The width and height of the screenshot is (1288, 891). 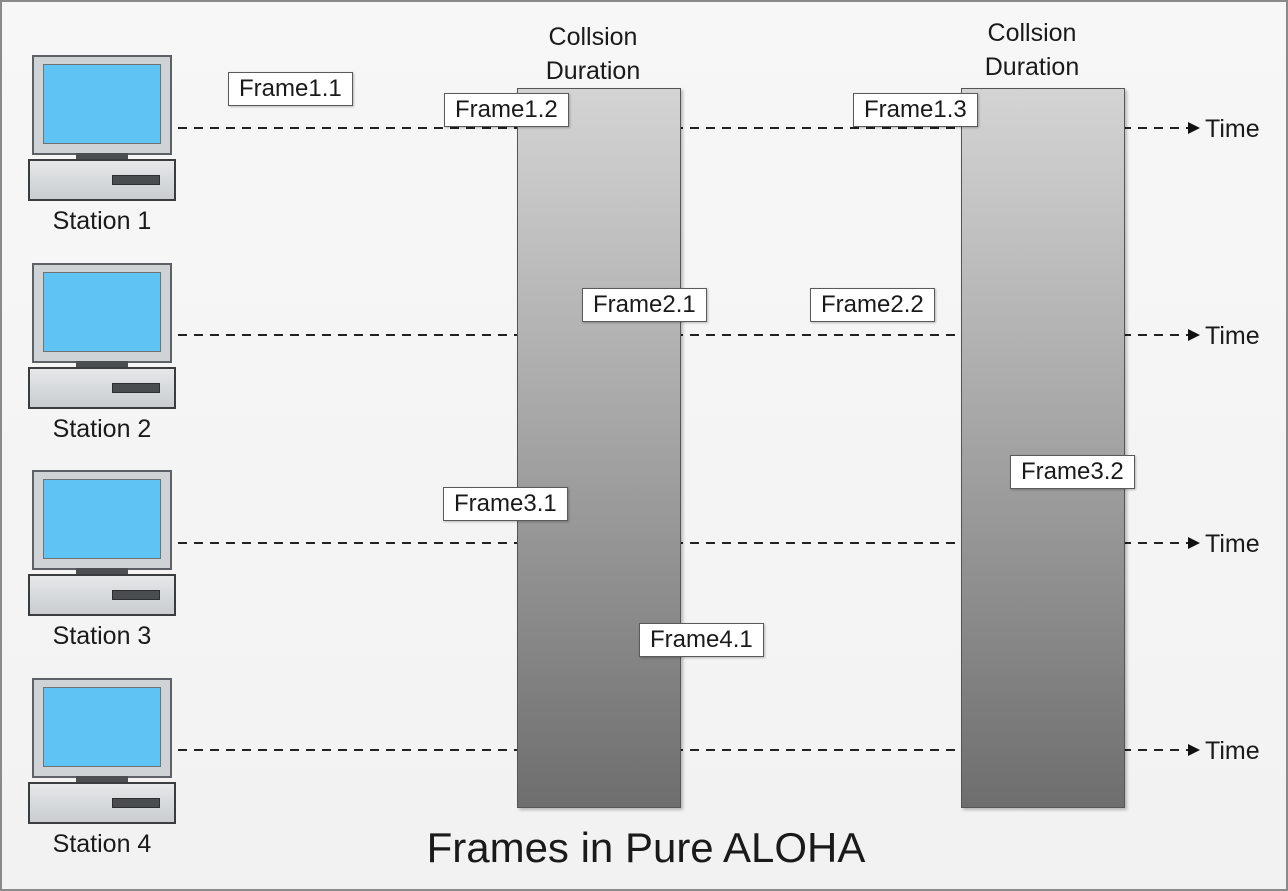 I want to click on time-label-1: Time, so click(x=1232, y=129).